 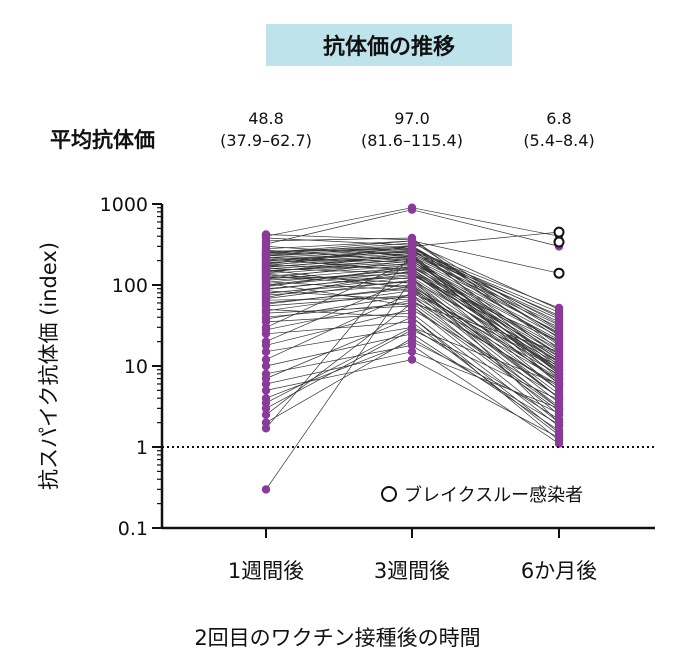 What do you see at coordinates (559, 118) in the screenshot?
I see `mean-month6-value: 6.8` at bounding box center [559, 118].